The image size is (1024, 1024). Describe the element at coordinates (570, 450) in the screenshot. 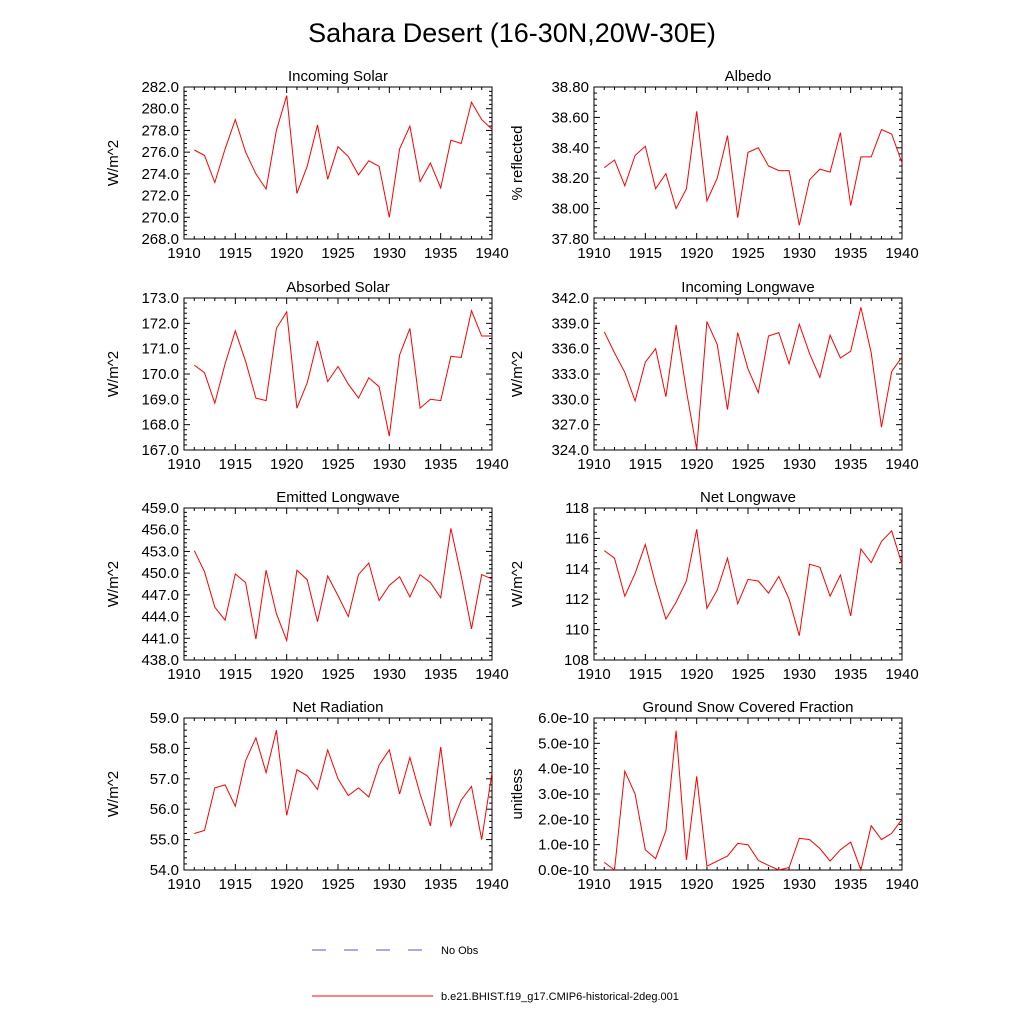

I see `y-tick-label: 324.0` at that location.